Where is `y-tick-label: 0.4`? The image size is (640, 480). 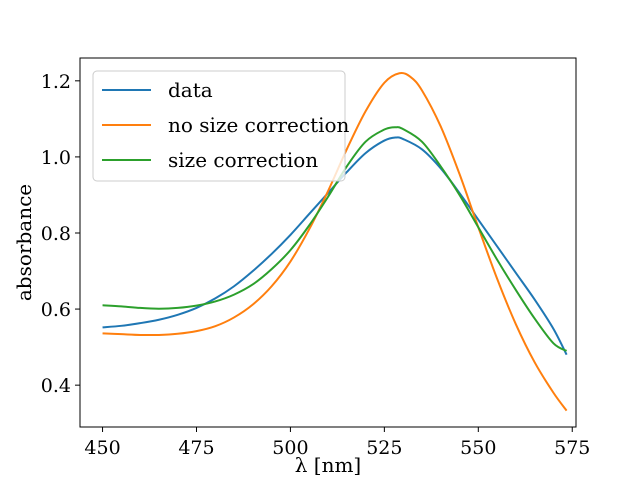
y-tick-label: 0.4 is located at coordinates (56, 386).